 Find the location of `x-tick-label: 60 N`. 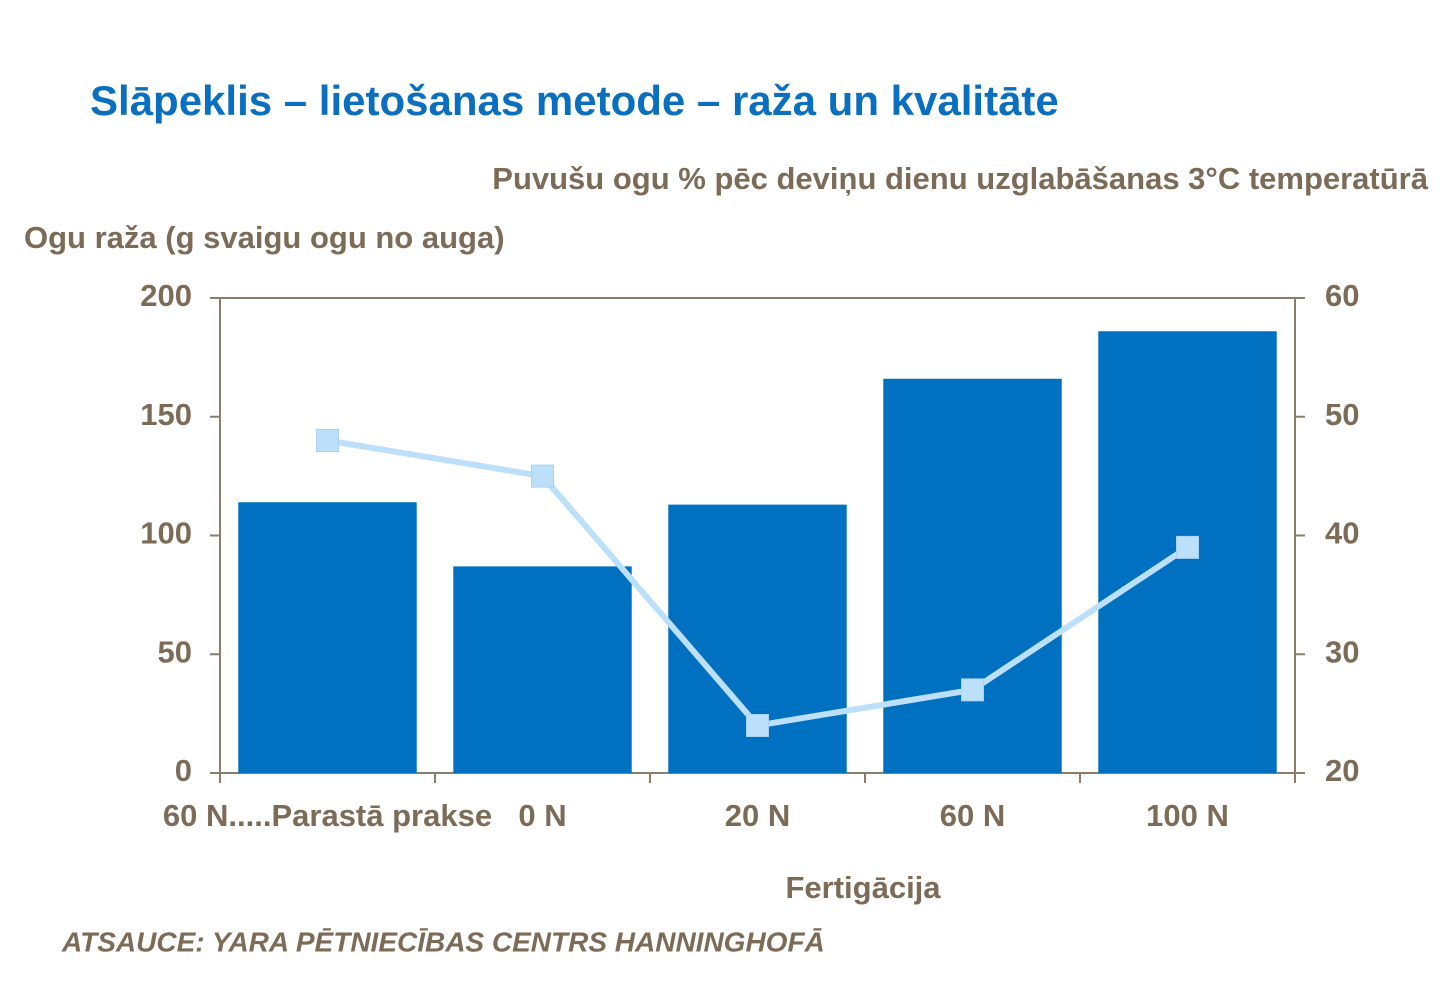

x-tick-label: 60 N is located at coordinates (972, 815).